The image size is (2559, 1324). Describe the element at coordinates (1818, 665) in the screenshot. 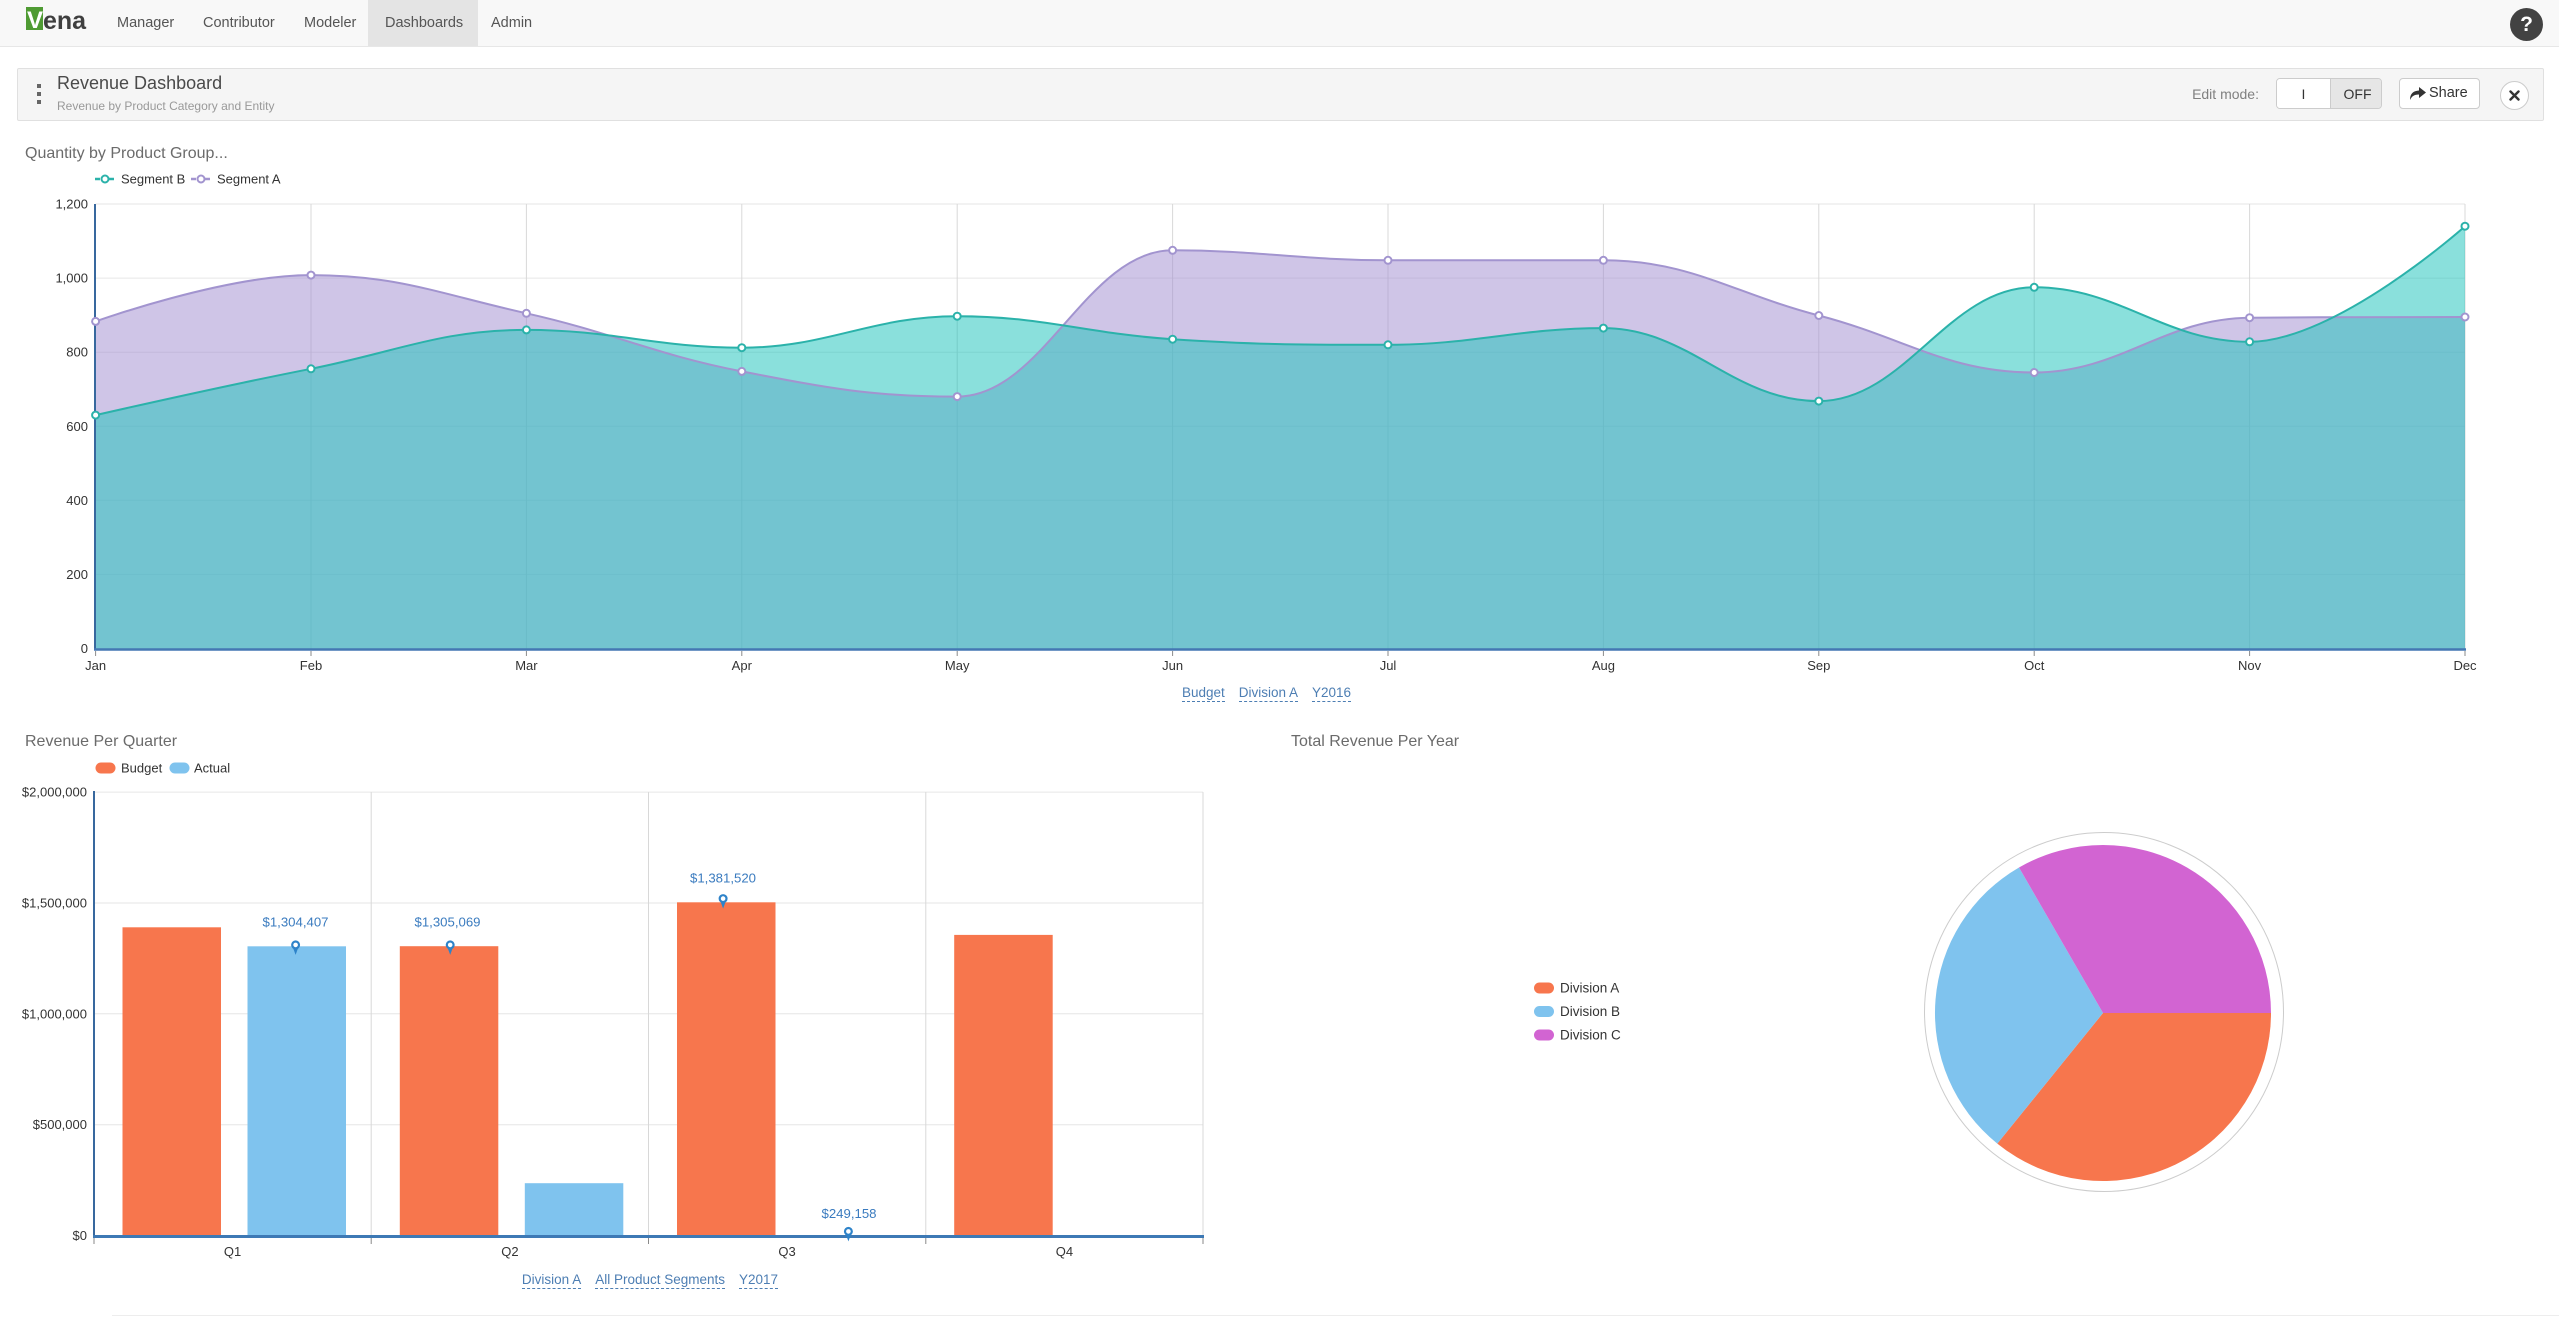

I see `svg-text: Sep` at that location.